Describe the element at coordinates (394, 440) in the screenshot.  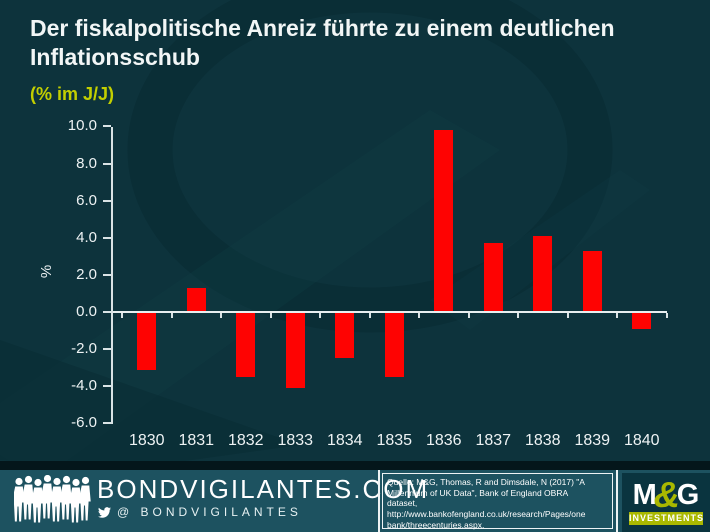
I see `x-tick-label: 1835` at that location.